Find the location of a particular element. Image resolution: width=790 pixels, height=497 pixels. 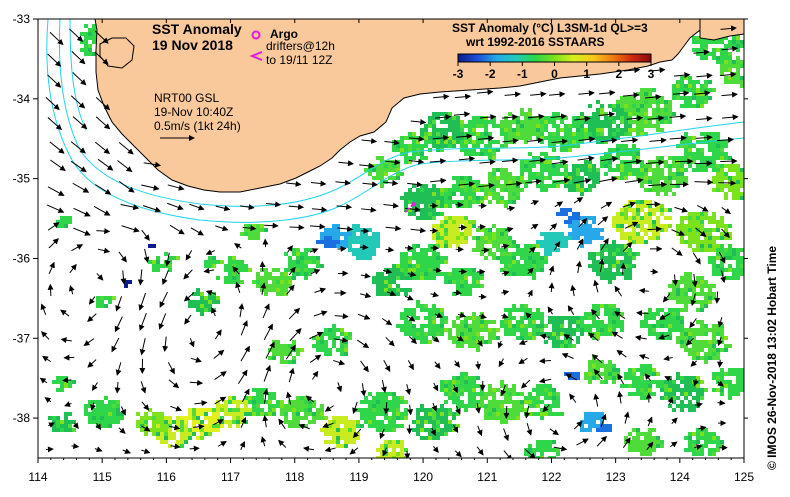

longitude-tick-label: 120 is located at coordinates (423, 477).